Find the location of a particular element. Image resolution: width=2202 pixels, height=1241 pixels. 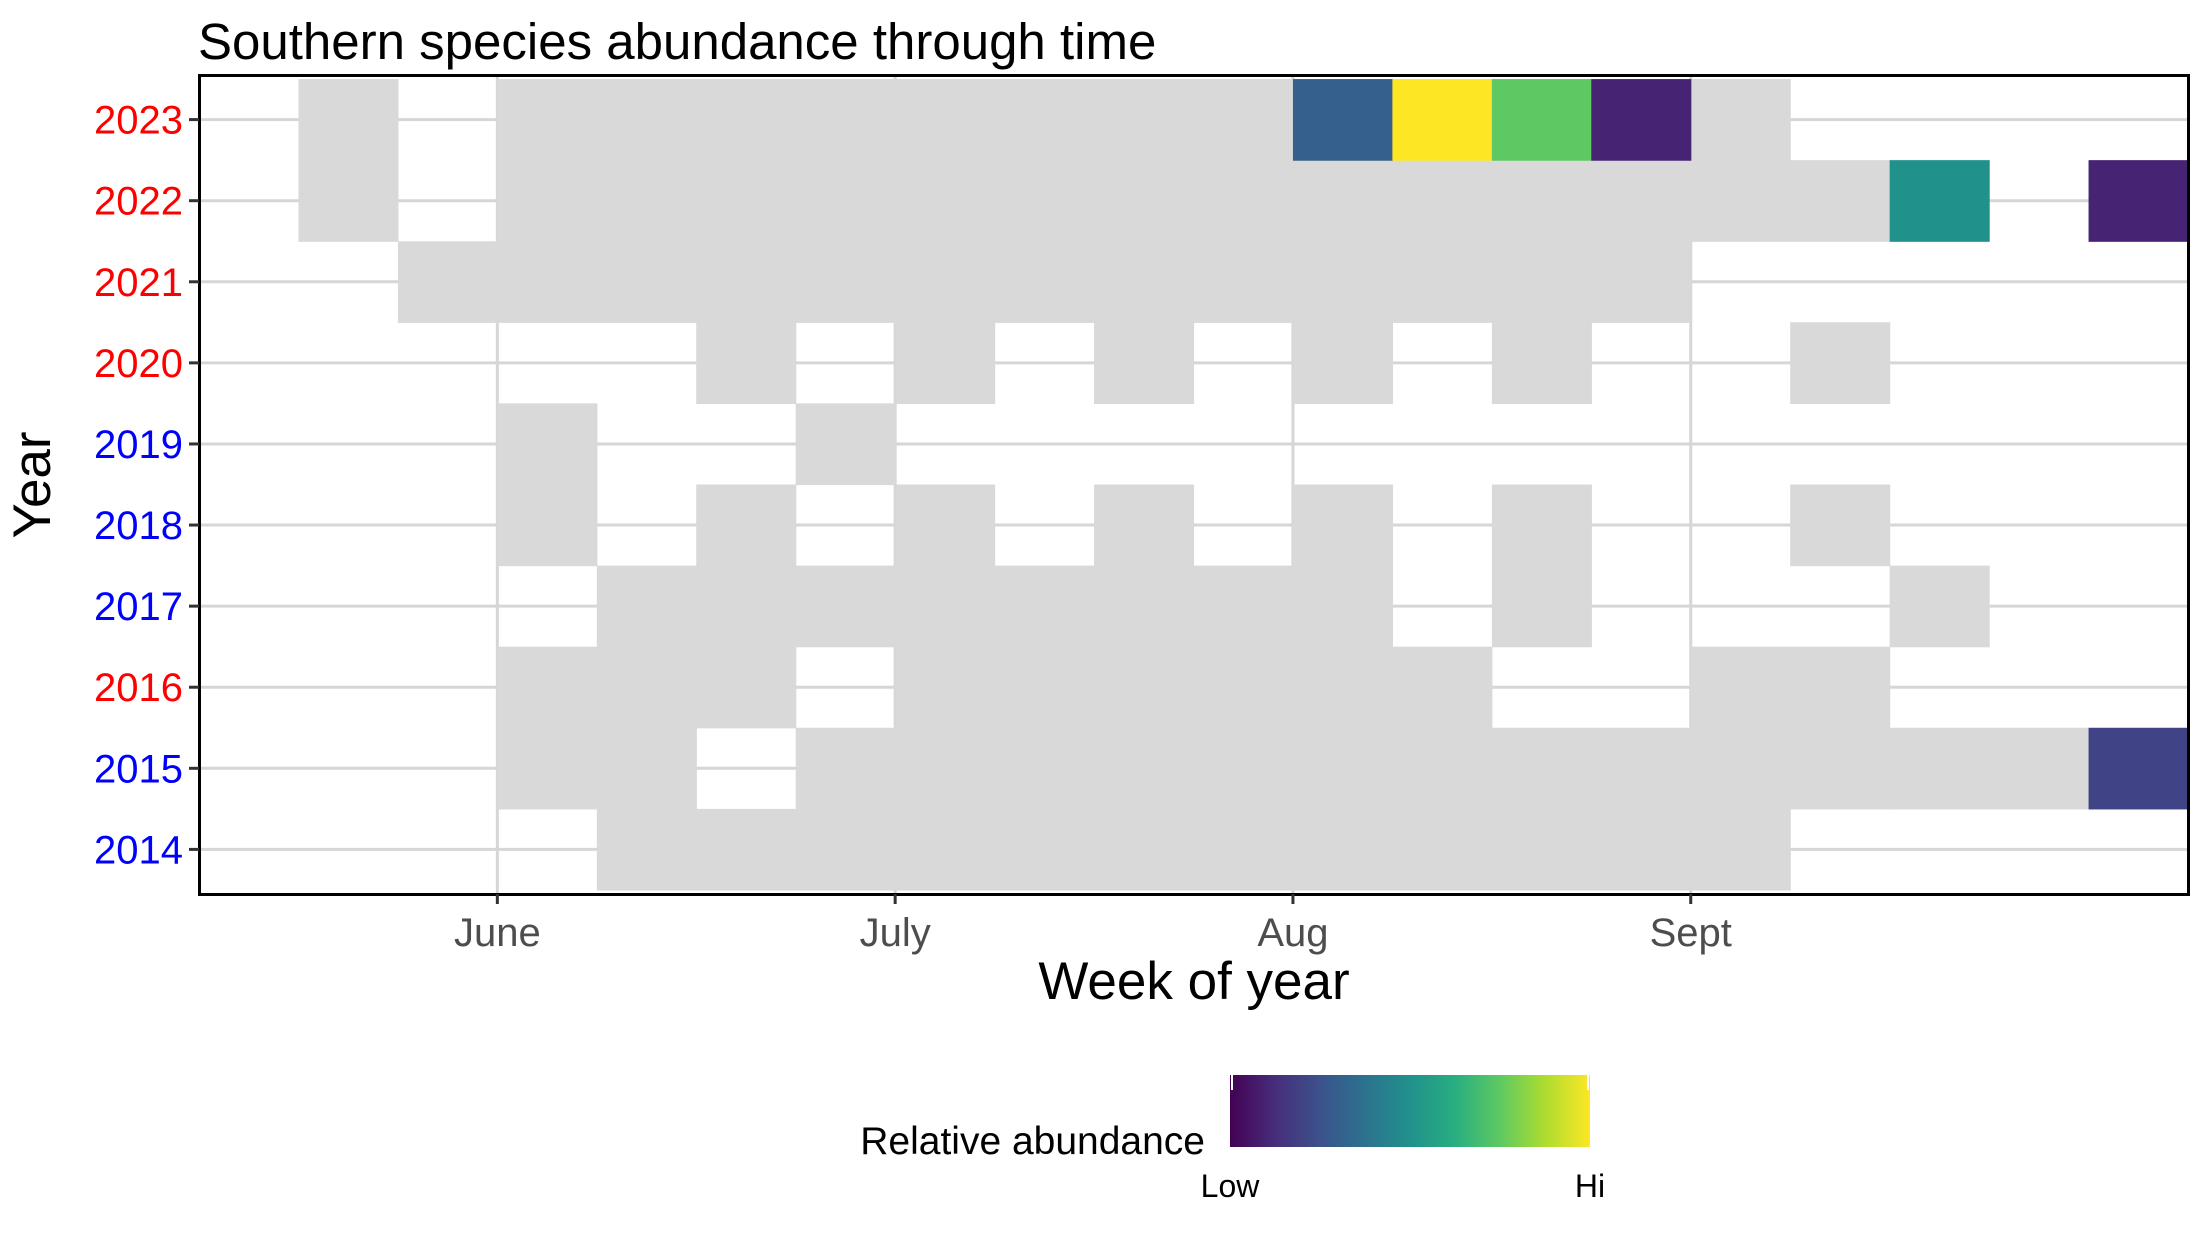

chart-title: Southern species abundance through time is located at coordinates (677, 41).